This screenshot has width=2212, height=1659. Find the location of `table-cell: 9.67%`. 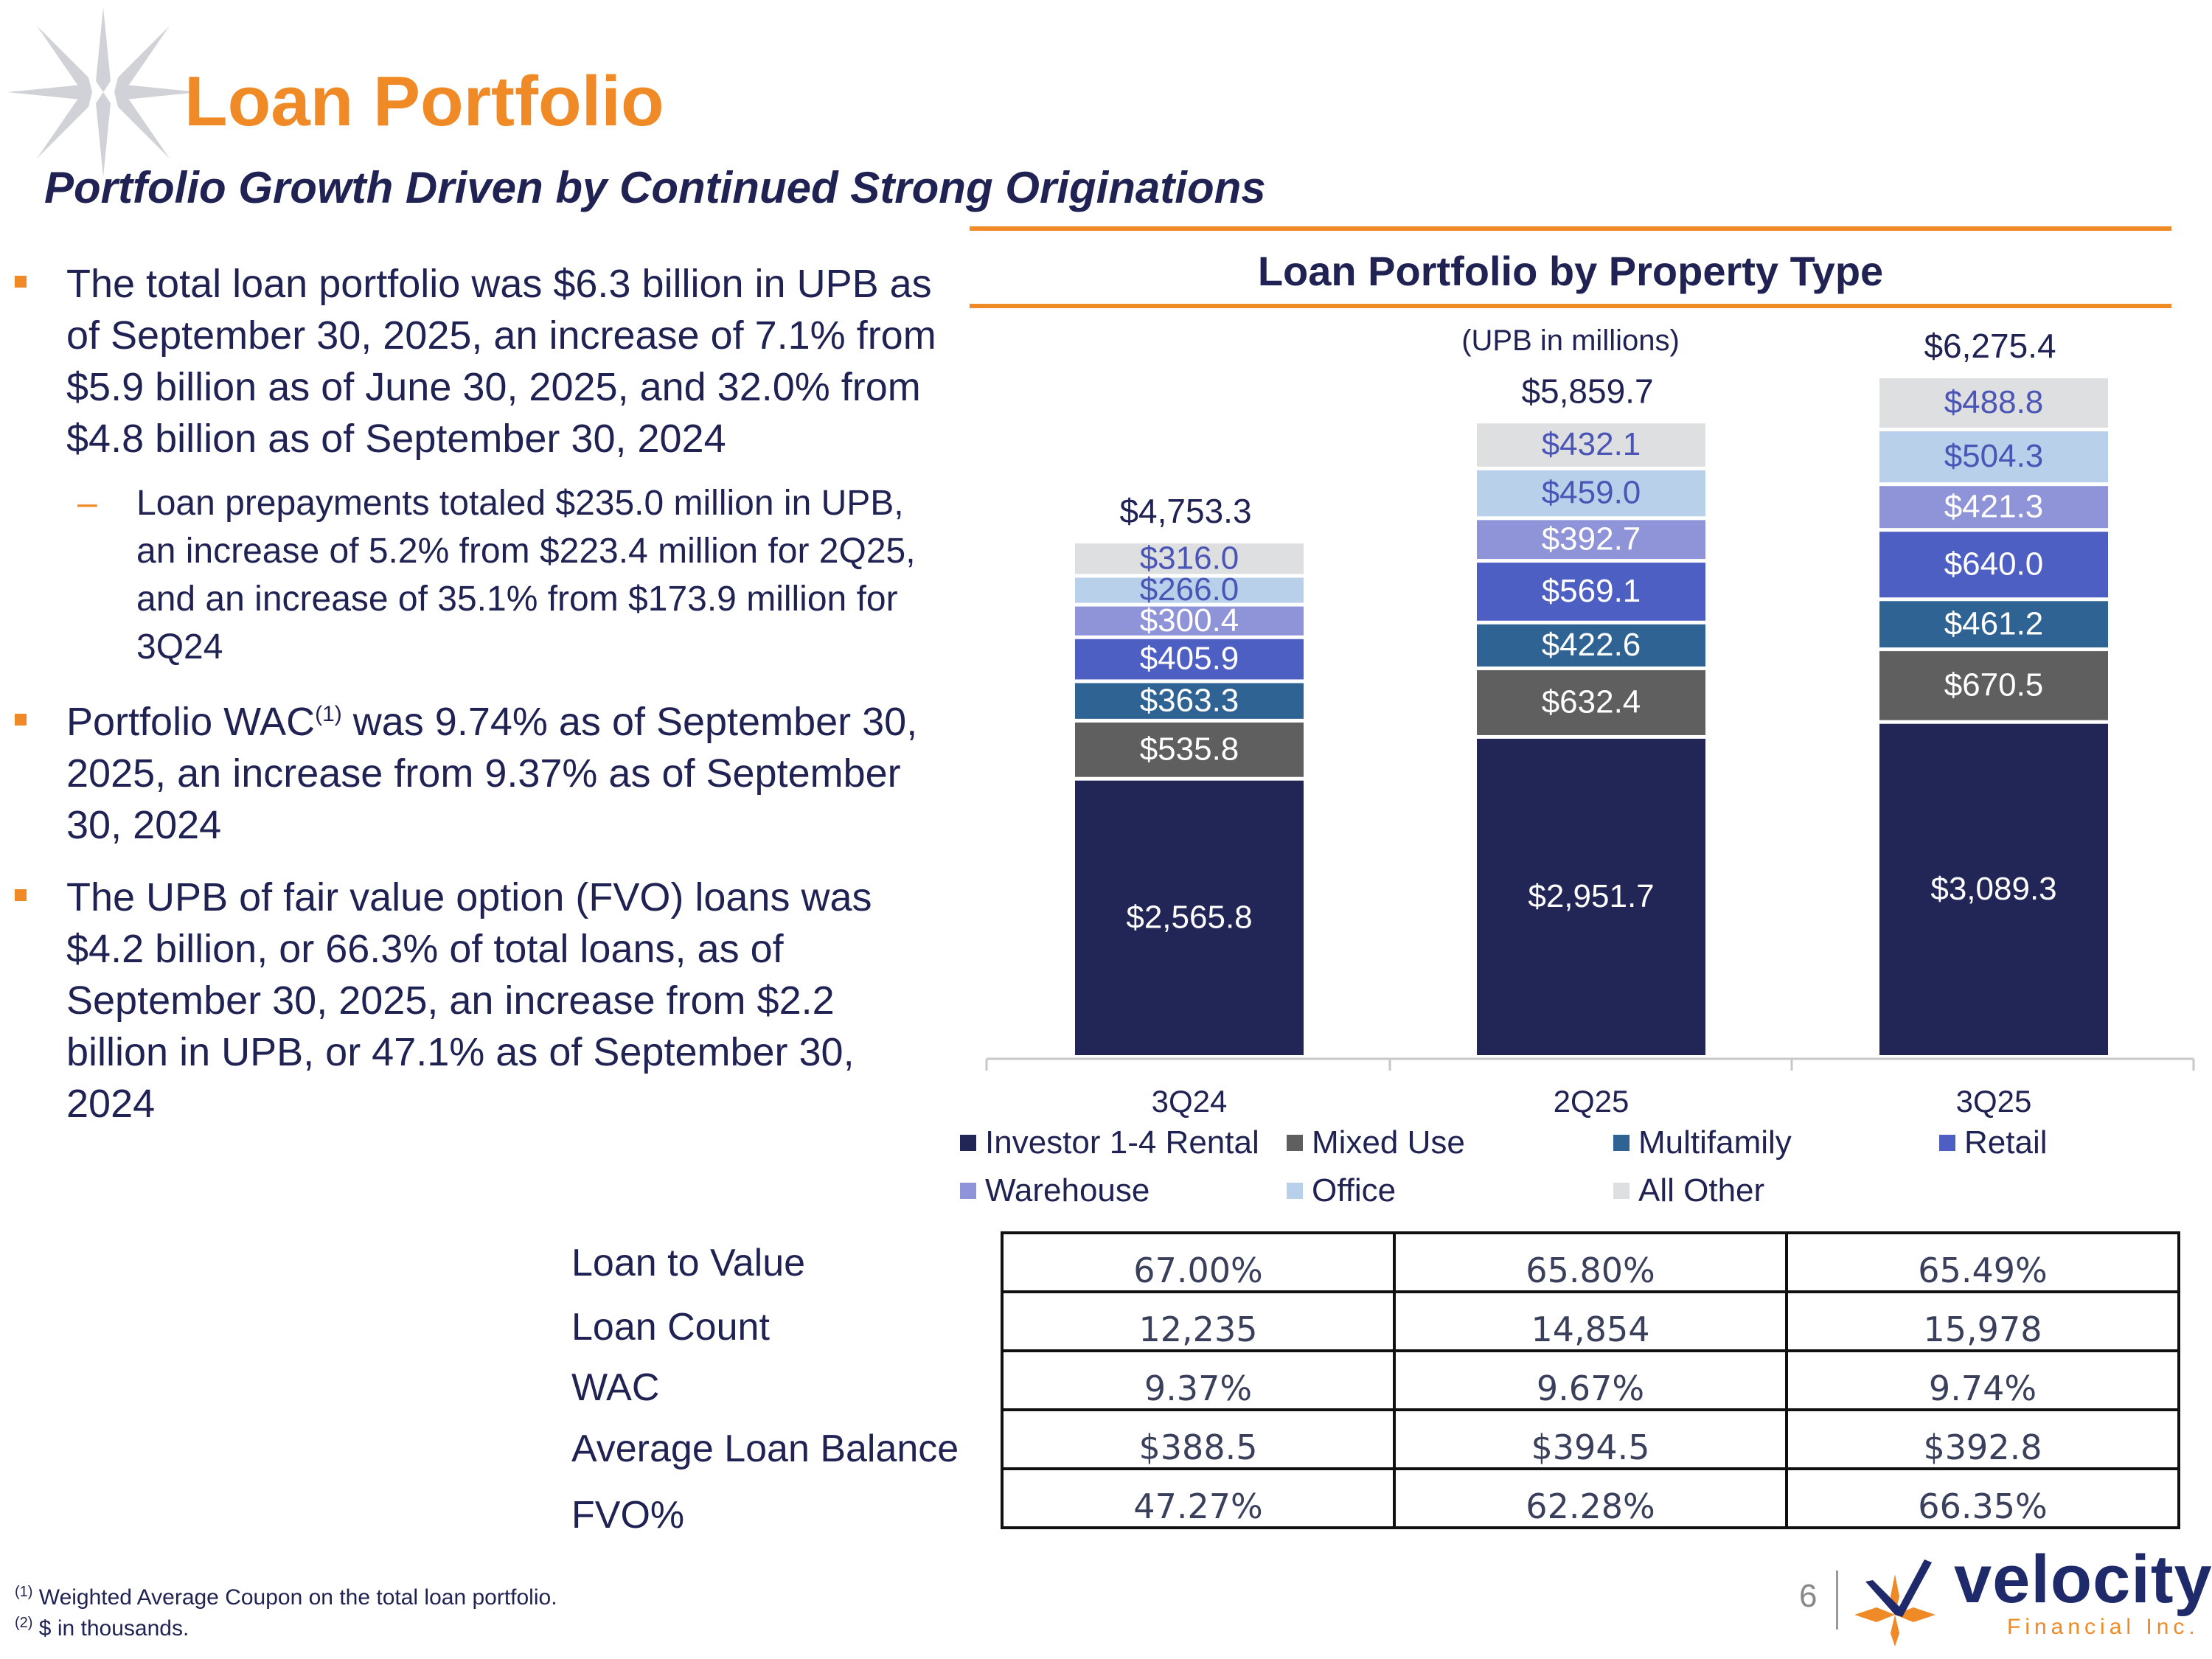

table-cell: 9.67% is located at coordinates (1590, 1380).